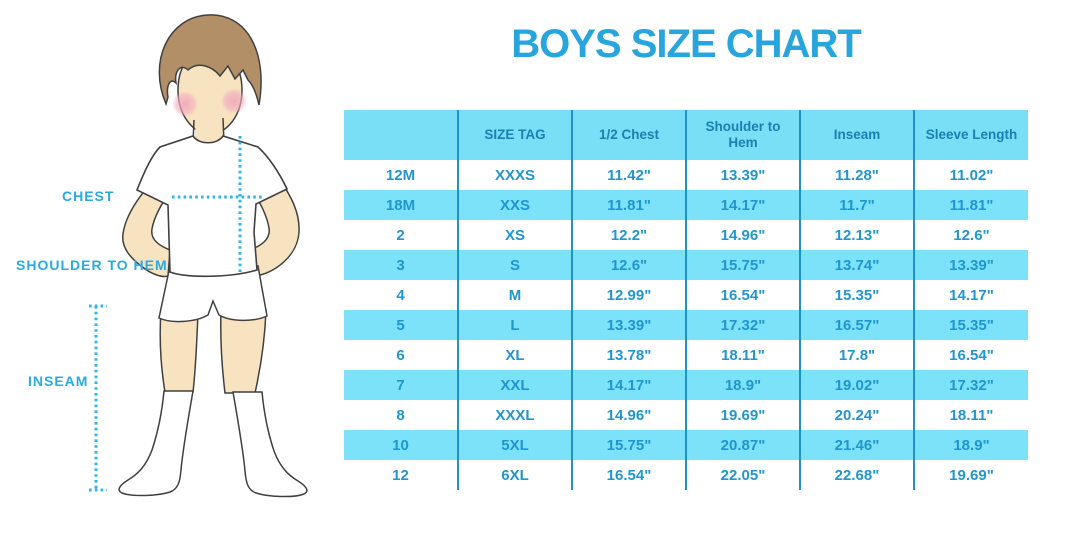  I want to click on header-cell-half-chest: 1/2 Chest, so click(629, 135).